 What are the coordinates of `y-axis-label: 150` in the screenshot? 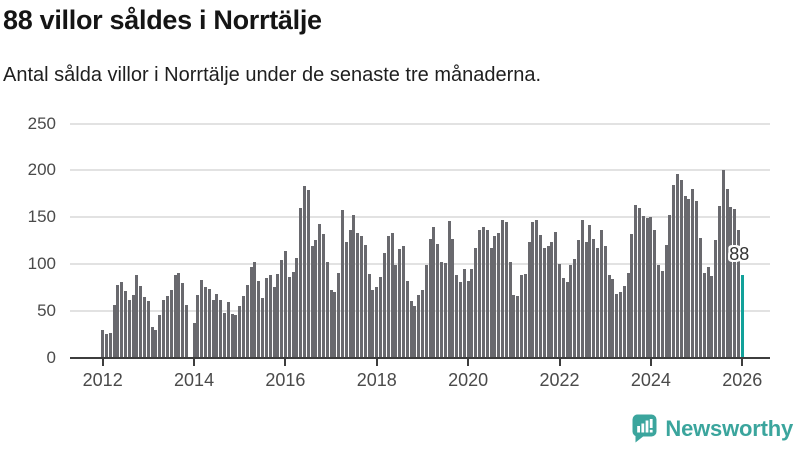 It's located at (41, 217).